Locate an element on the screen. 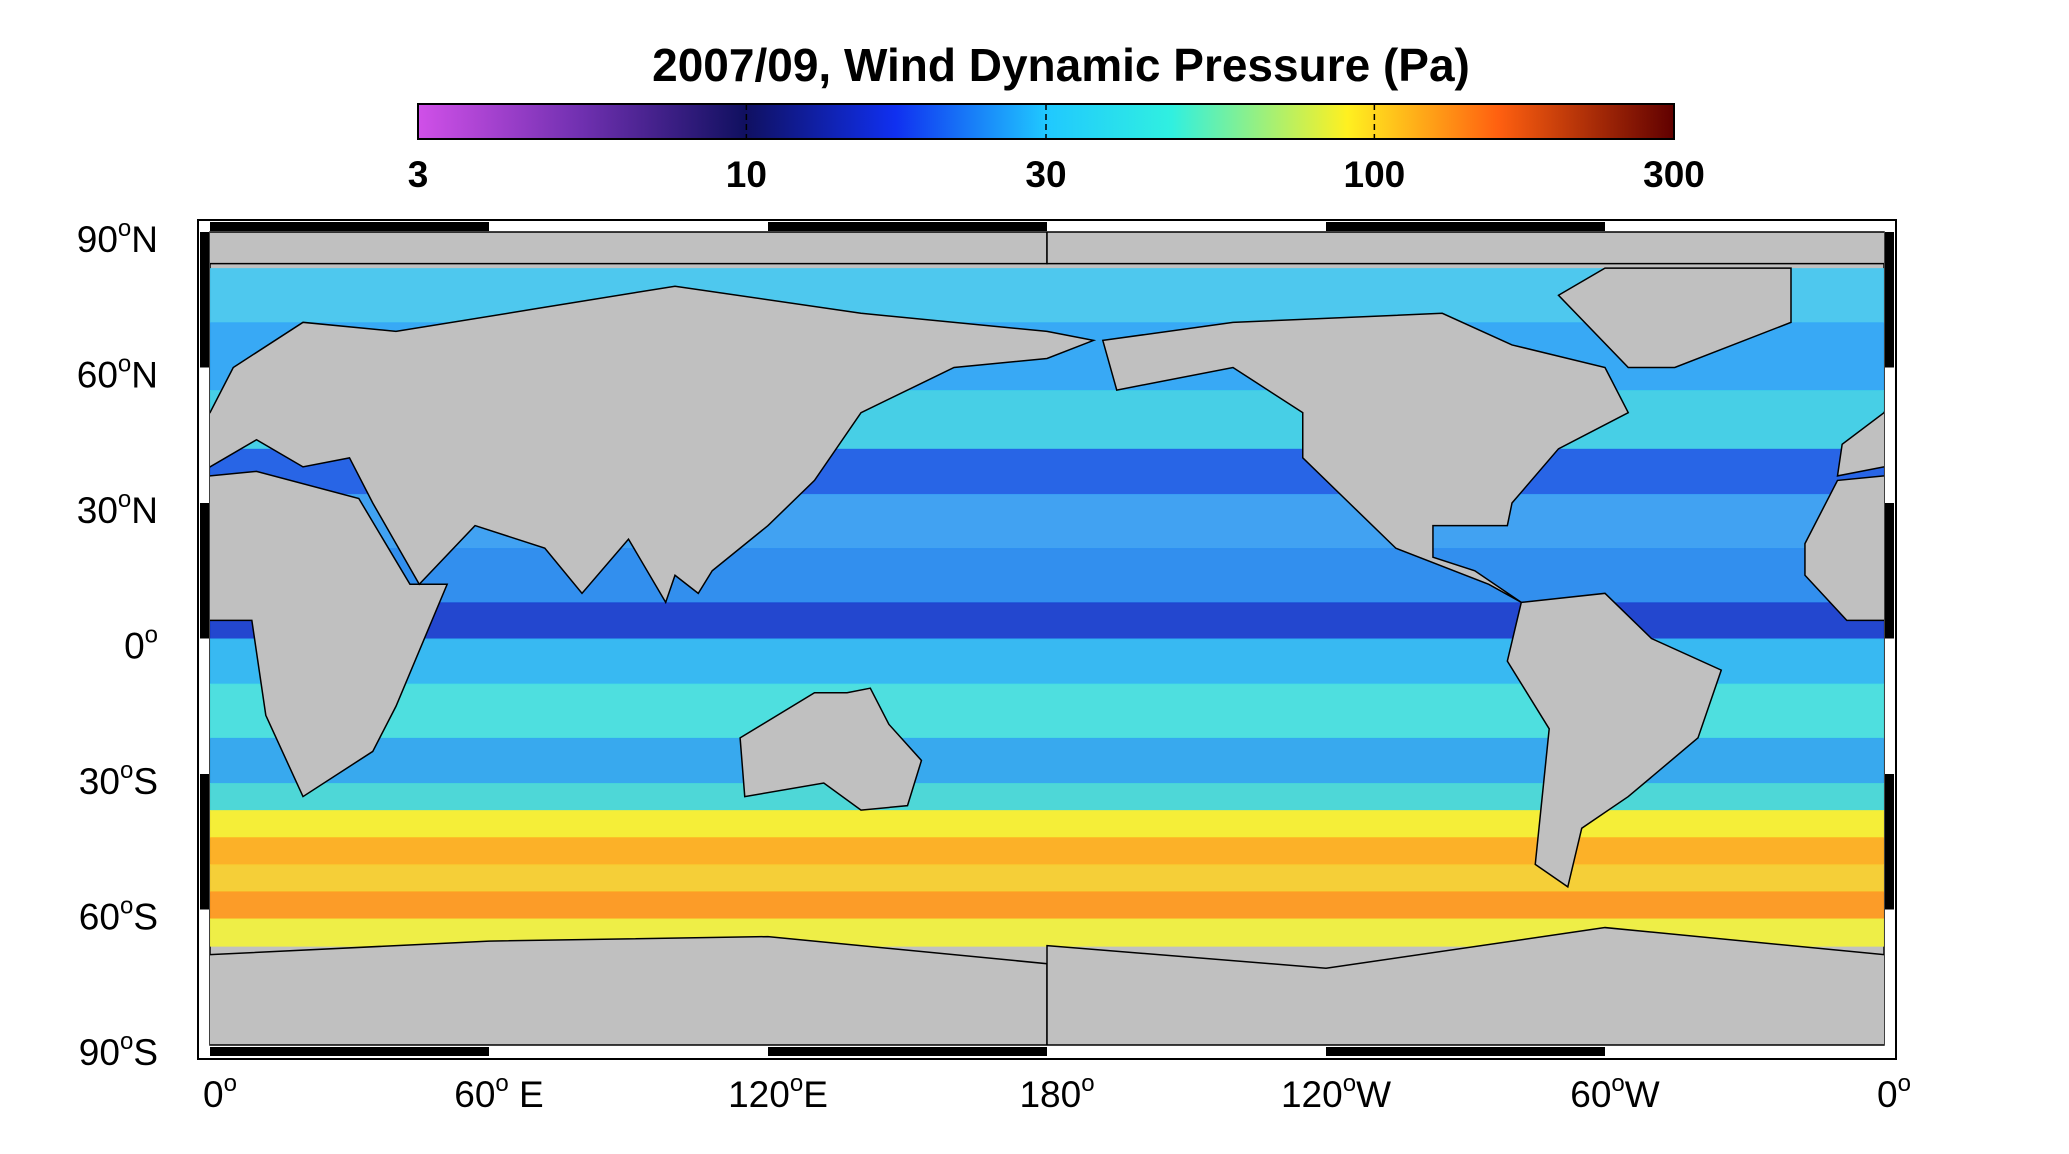 This screenshot has height=1154, width=2069. colorbar-tick-label: 10 is located at coordinates (746, 174).